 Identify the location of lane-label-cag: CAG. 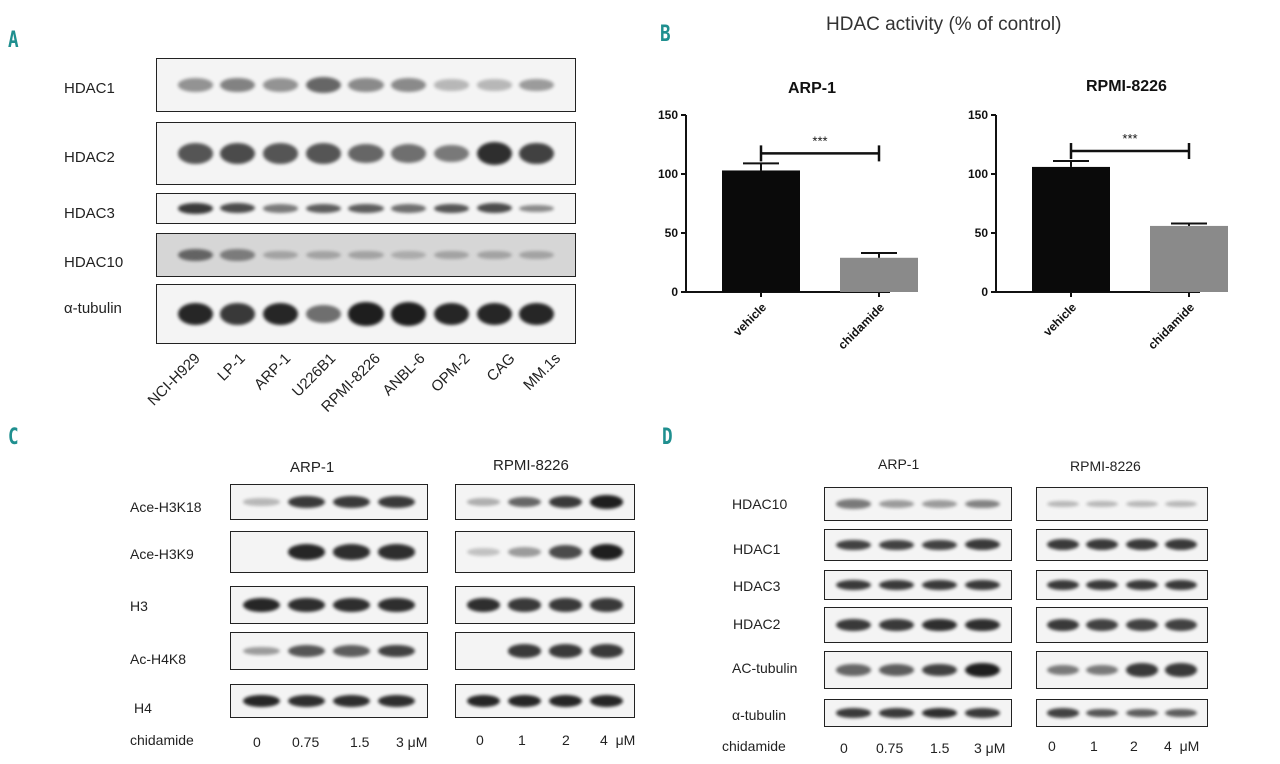
(502, 368).